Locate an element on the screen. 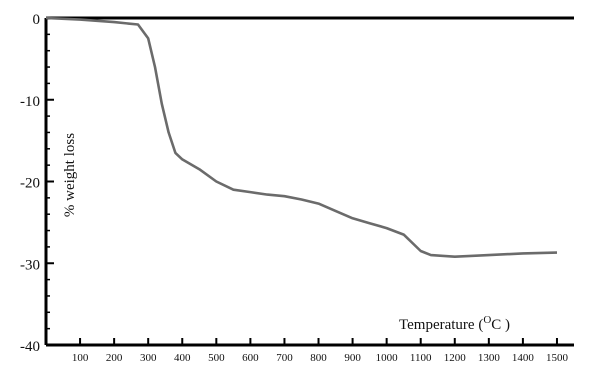 The width and height of the screenshot is (589, 365). y-tick-label: -20 is located at coordinates (30, 184).